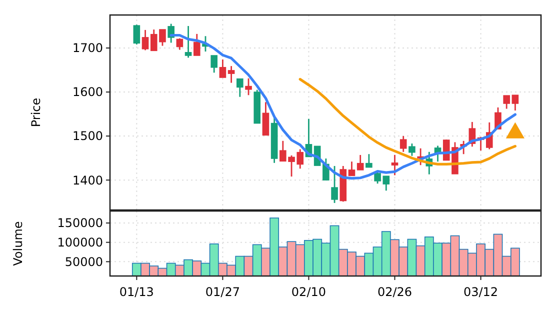 Image resolution: width=556 pixels, height=322 pixels. I want to click on y-tick-label: 1600, so click(87, 92).